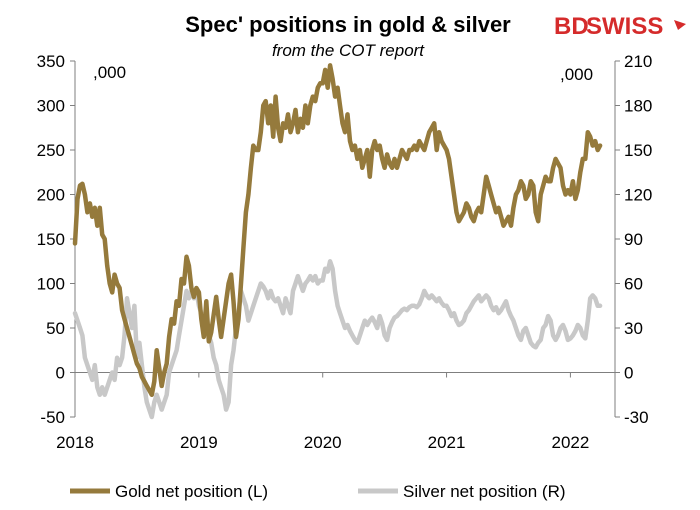 Image resolution: width=700 pixels, height=510 pixels. I want to click on chart-title: Spec' positions in gold & silver, so click(348, 24).